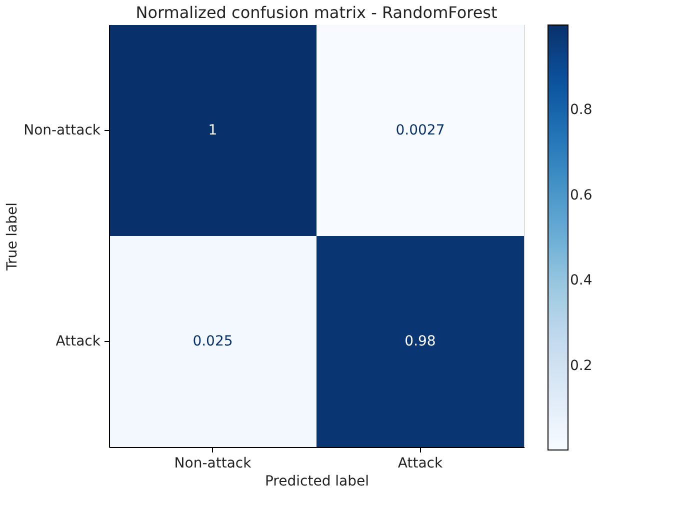 The image size is (673, 510). Describe the element at coordinates (317, 12) in the screenshot. I see `chart-title: Normalized confusion matrix - RandomForest` at that location.